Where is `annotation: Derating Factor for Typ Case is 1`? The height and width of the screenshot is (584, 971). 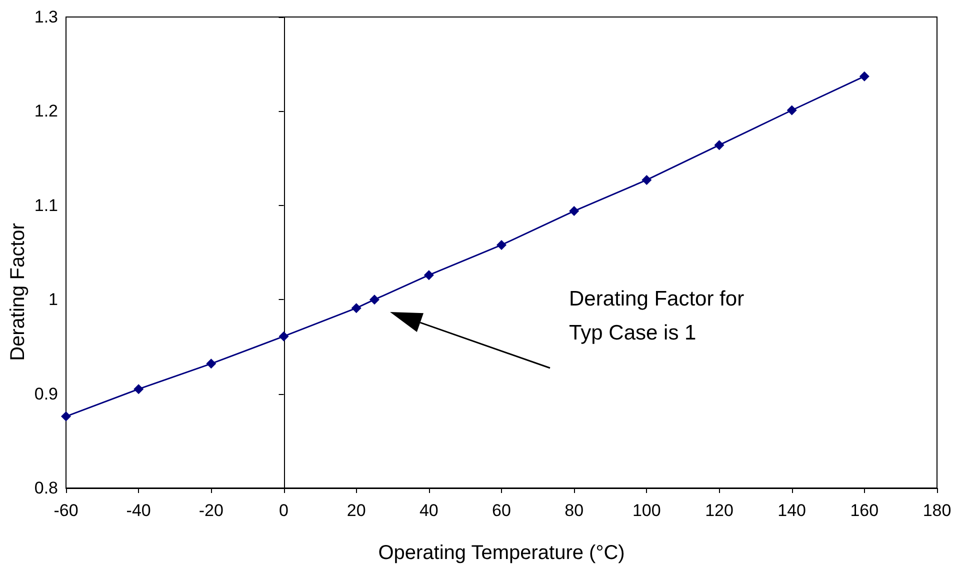 annotation: Derating Factor for Typ Case is 1 is located at coordinates (659, 316).